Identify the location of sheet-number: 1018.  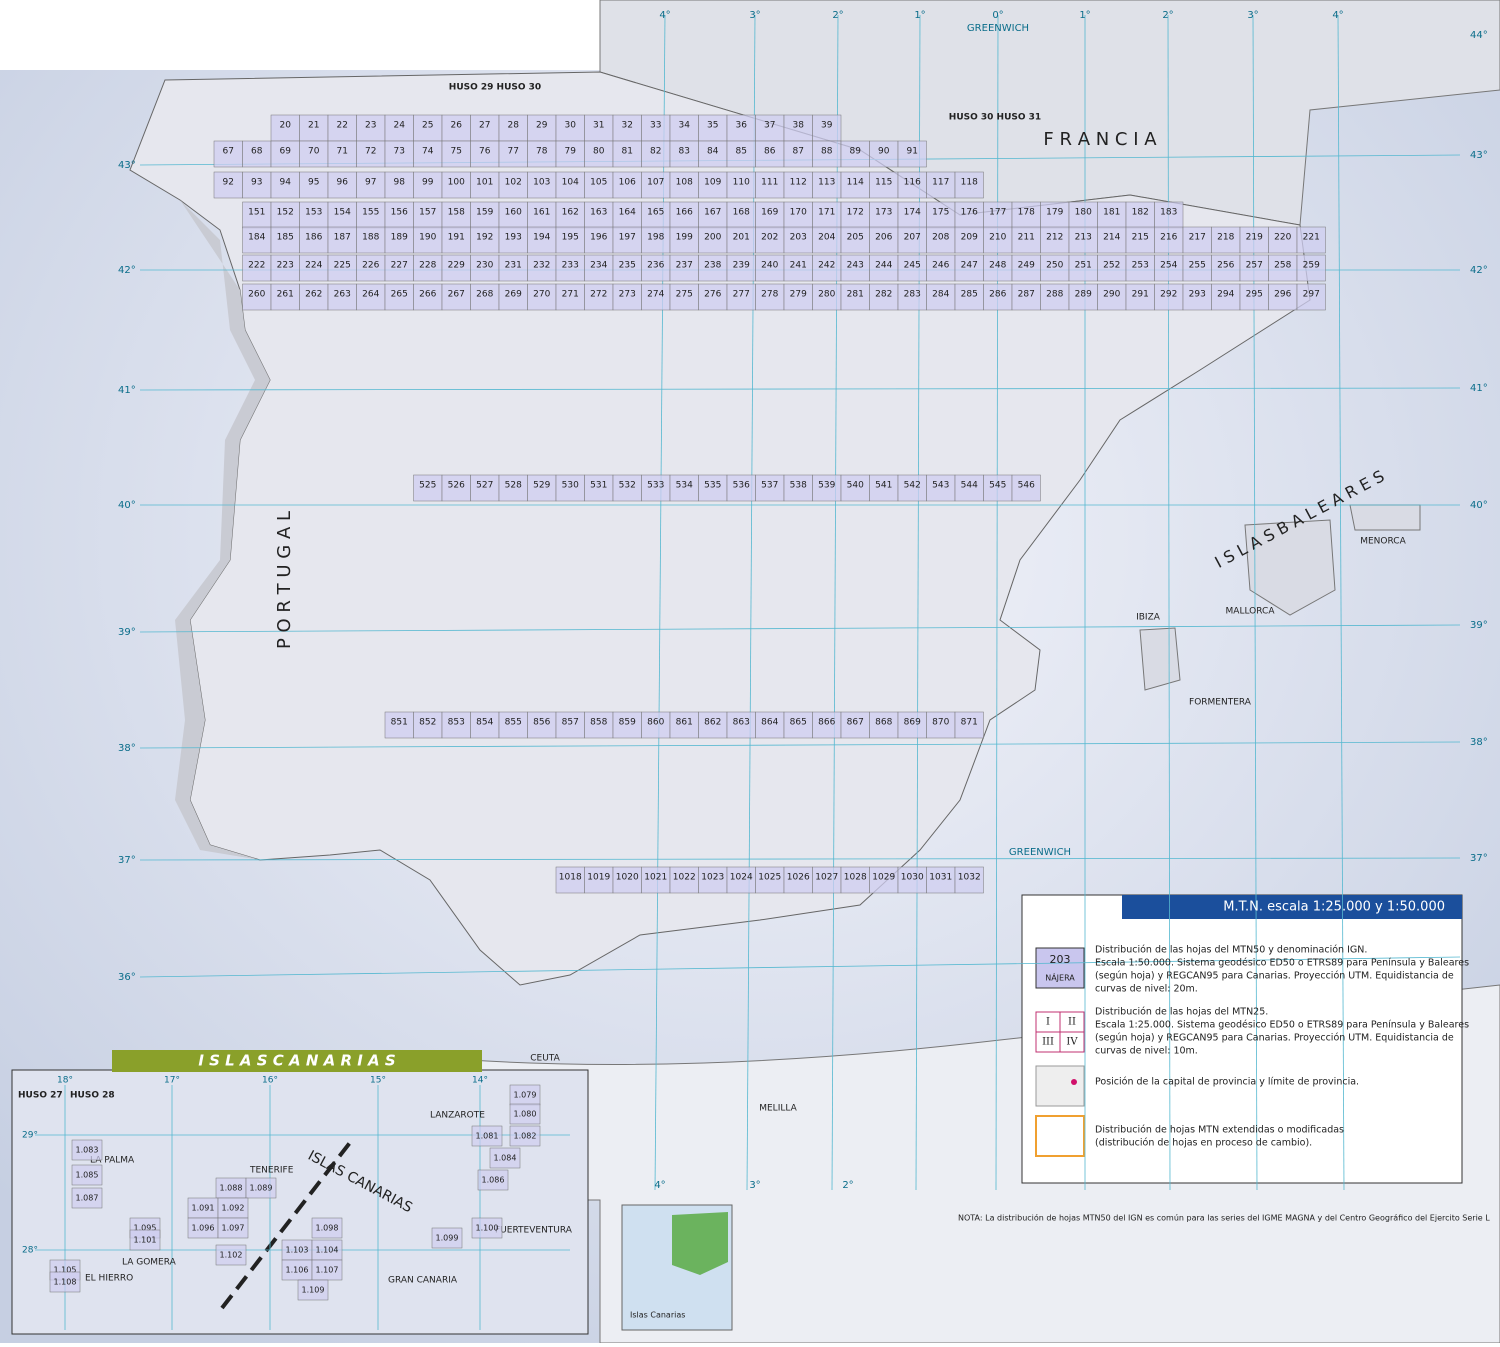
(570, 878).